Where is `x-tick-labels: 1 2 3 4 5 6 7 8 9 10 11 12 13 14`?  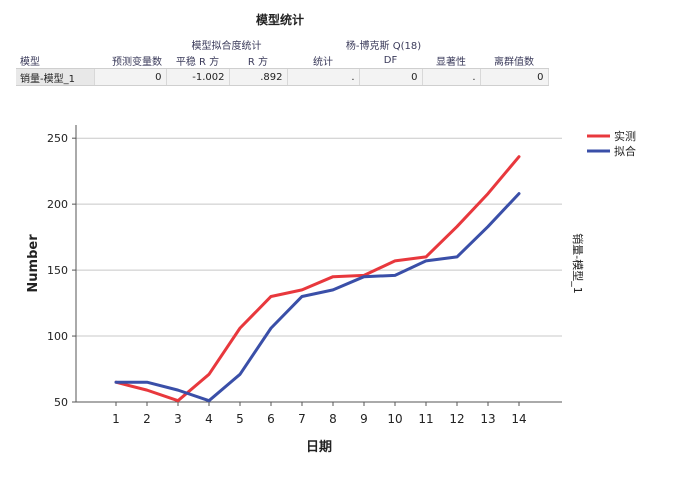
x-tick-labels: 1 2 3 4 5 6 7 8 9 10 11 12 13 14 is located at coordinates (319, 414).